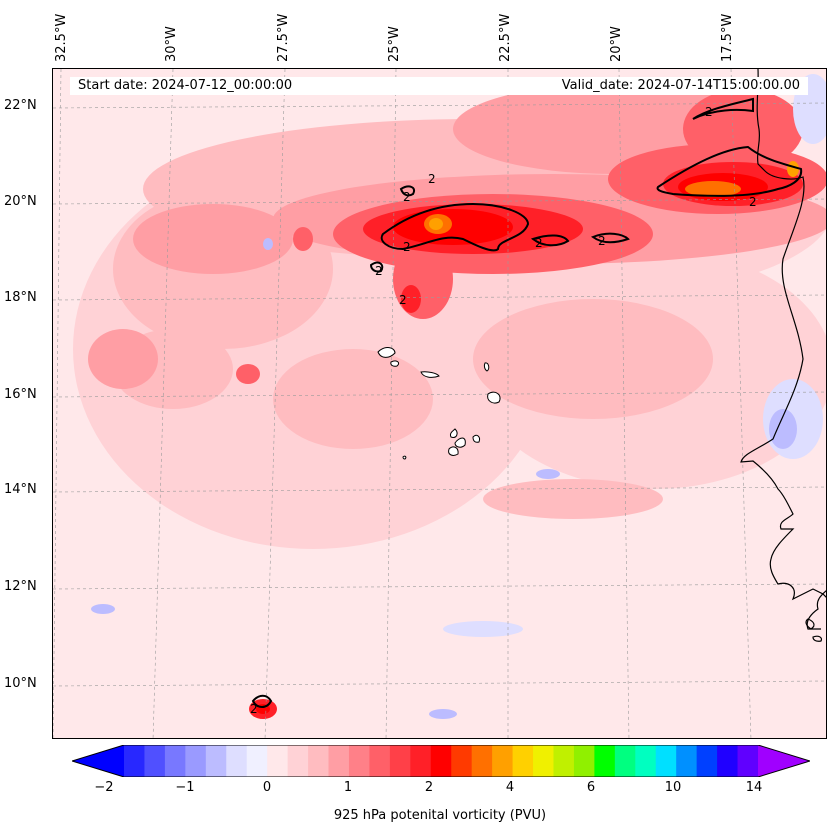 Image resolution: width=837 pixels, height=836 pixels. I want to click on lat-label-14n: 14°N, so click(20, 489).